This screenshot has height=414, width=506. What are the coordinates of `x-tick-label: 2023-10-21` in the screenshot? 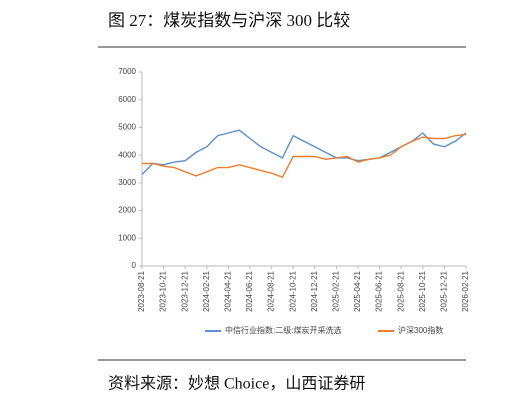 It's located at (163, 290).